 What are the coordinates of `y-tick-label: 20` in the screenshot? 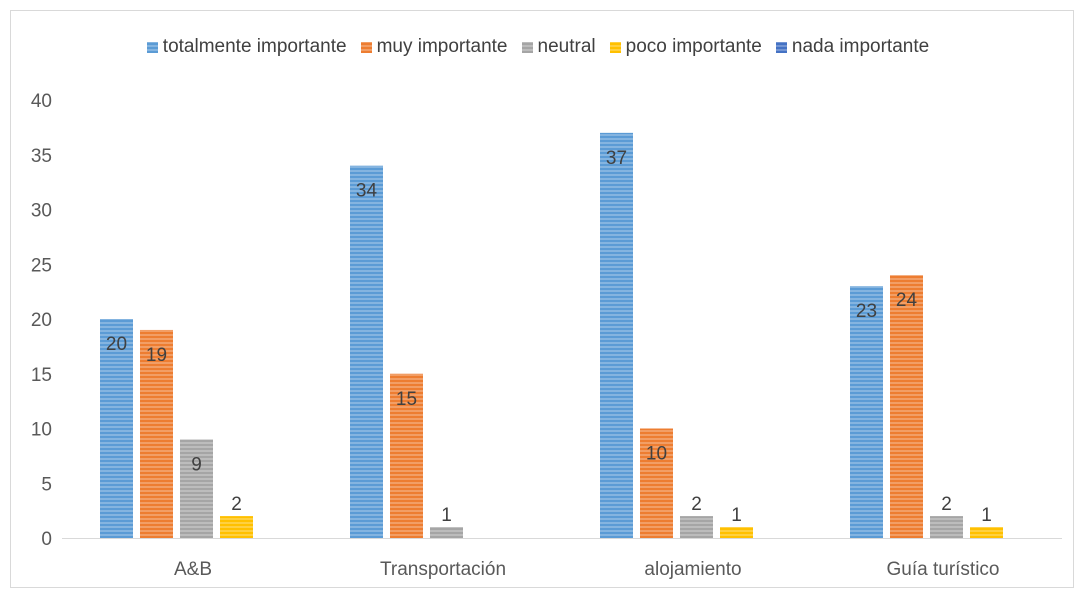 It's located at (41, 320).